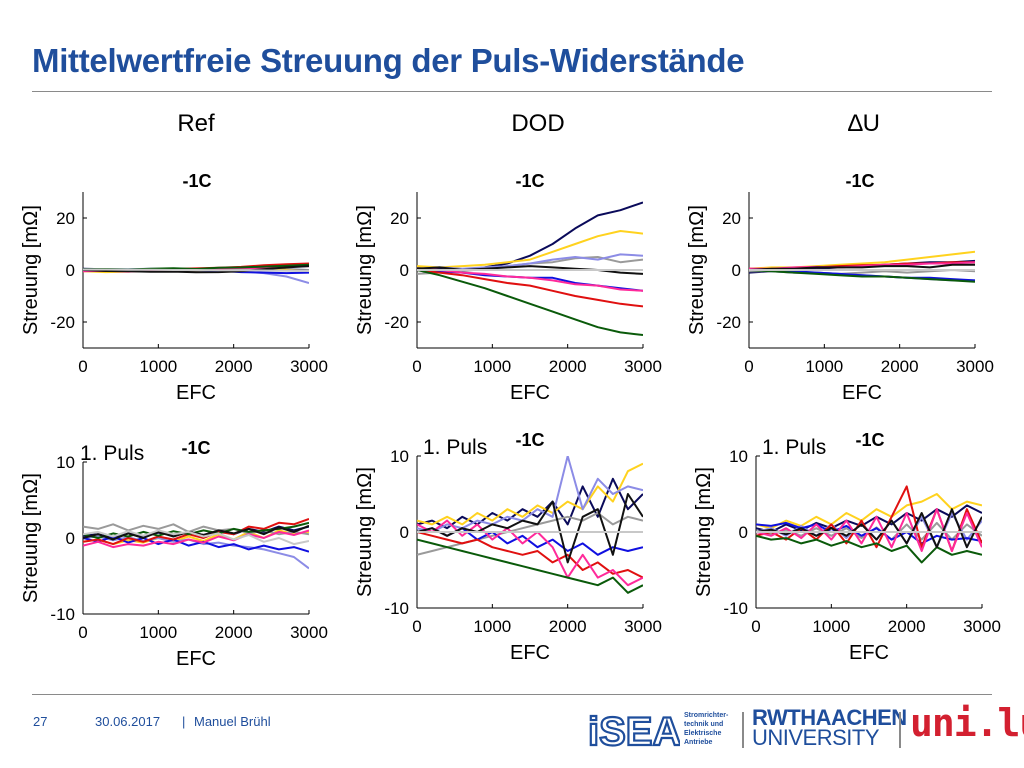 The height and width of the screenshot is (768, 1024). What do you see at coordinates (829, 717) in the screenshot?
I see `rwth-logo-top: RWTHAACHEN` at bounding box center [829, 717].